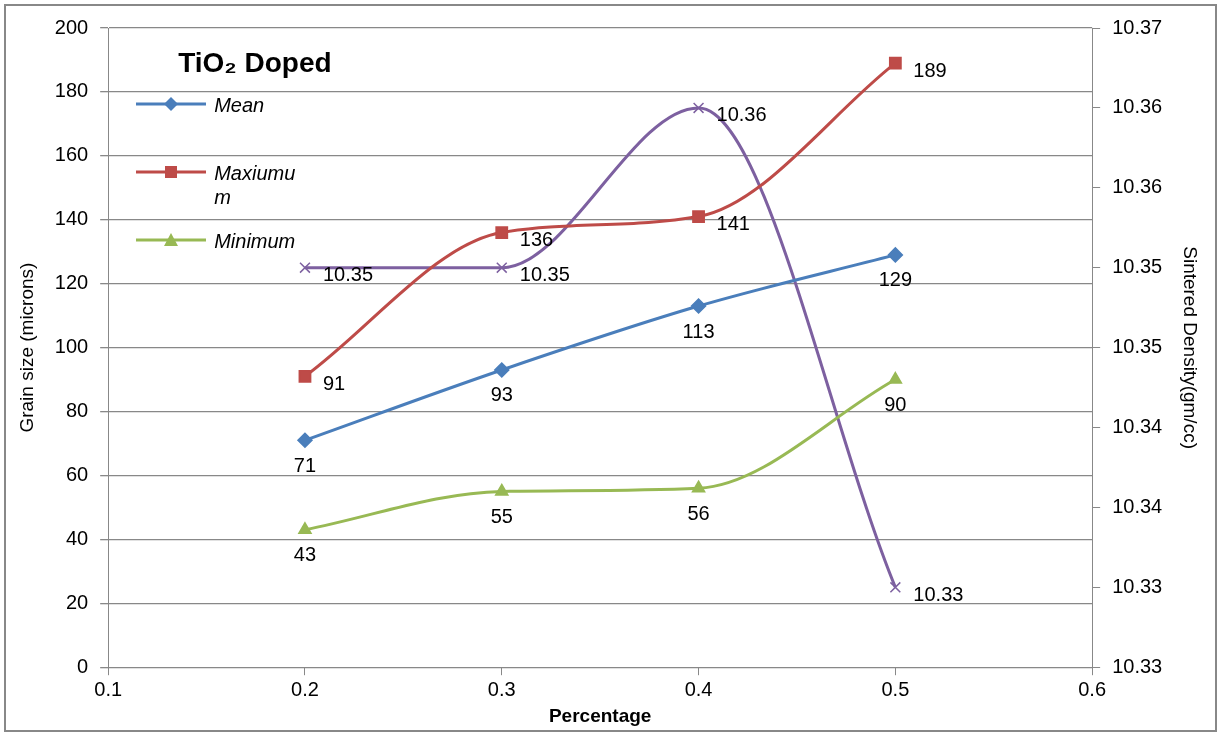 The image size is (1221, 736). I want to click on x-axis-title: Percentage, so click(600, 715).